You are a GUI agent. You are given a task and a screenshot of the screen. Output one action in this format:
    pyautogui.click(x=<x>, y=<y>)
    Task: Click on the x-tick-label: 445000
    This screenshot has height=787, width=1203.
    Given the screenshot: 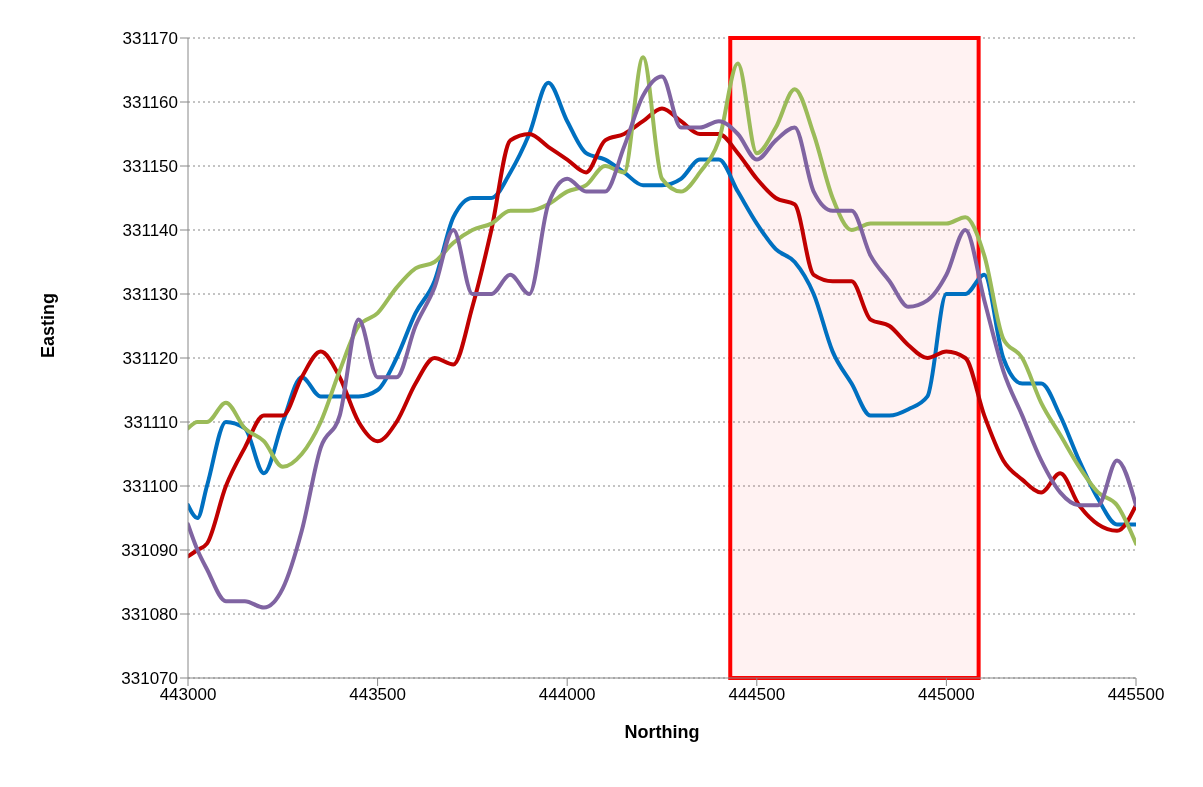 What is the action you would take?
    pyautogui.click(x=946, y=695)
    